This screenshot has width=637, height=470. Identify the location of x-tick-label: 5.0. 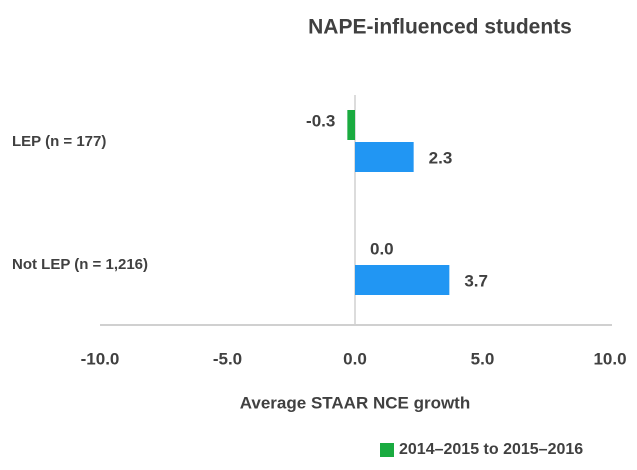
(483, 358).